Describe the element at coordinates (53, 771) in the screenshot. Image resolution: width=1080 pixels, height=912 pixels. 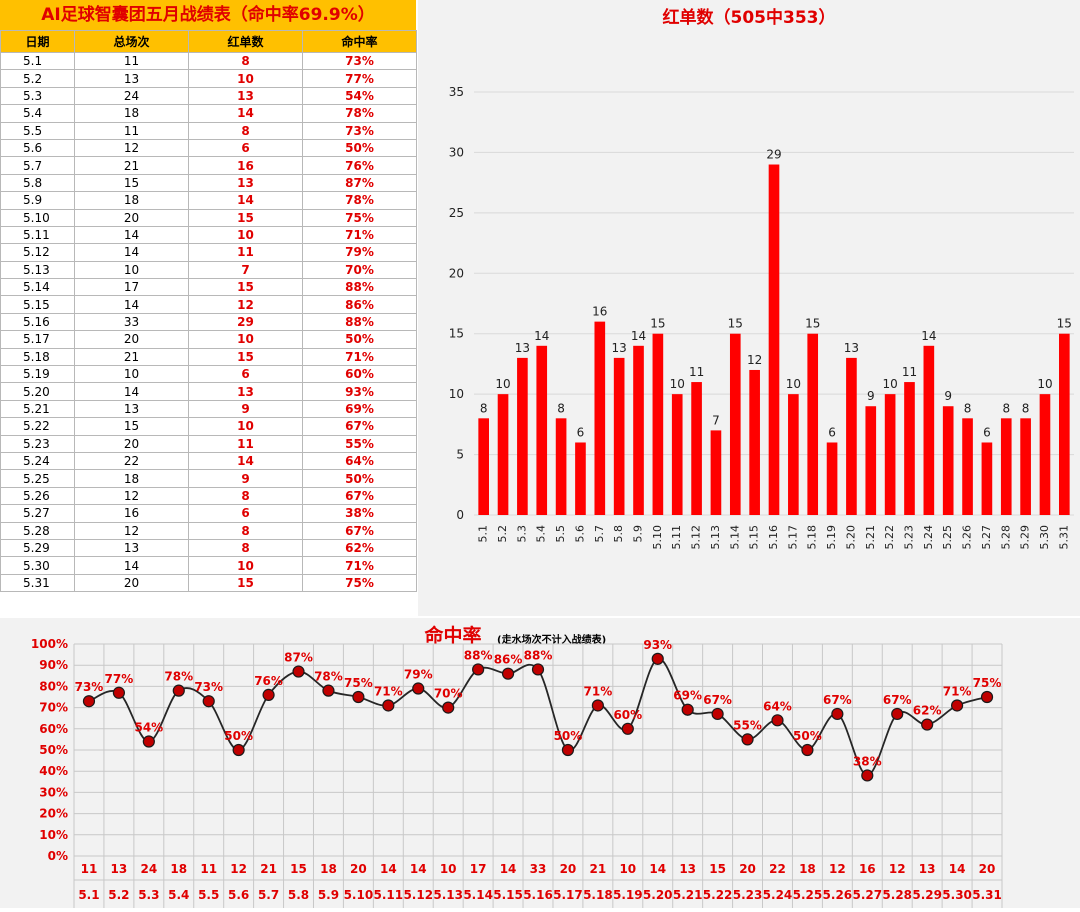
I see `line-y-tick-label: 40%` at that location.